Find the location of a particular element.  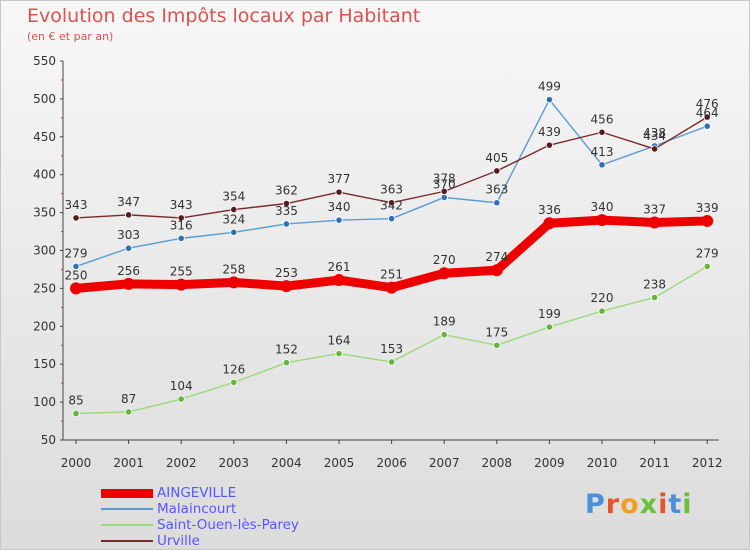

y-tick-label: 450 is located at coordinates (44, 137).